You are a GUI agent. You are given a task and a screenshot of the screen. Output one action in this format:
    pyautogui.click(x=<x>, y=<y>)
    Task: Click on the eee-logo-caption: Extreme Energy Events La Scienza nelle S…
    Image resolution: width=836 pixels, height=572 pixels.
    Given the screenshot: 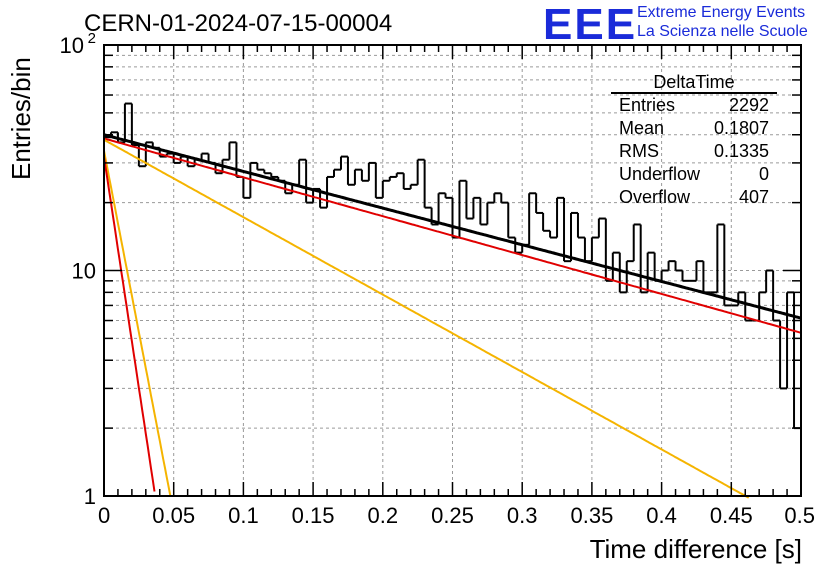 What is the action you would take?
    pyautogui.click(x=722, y=22)
    